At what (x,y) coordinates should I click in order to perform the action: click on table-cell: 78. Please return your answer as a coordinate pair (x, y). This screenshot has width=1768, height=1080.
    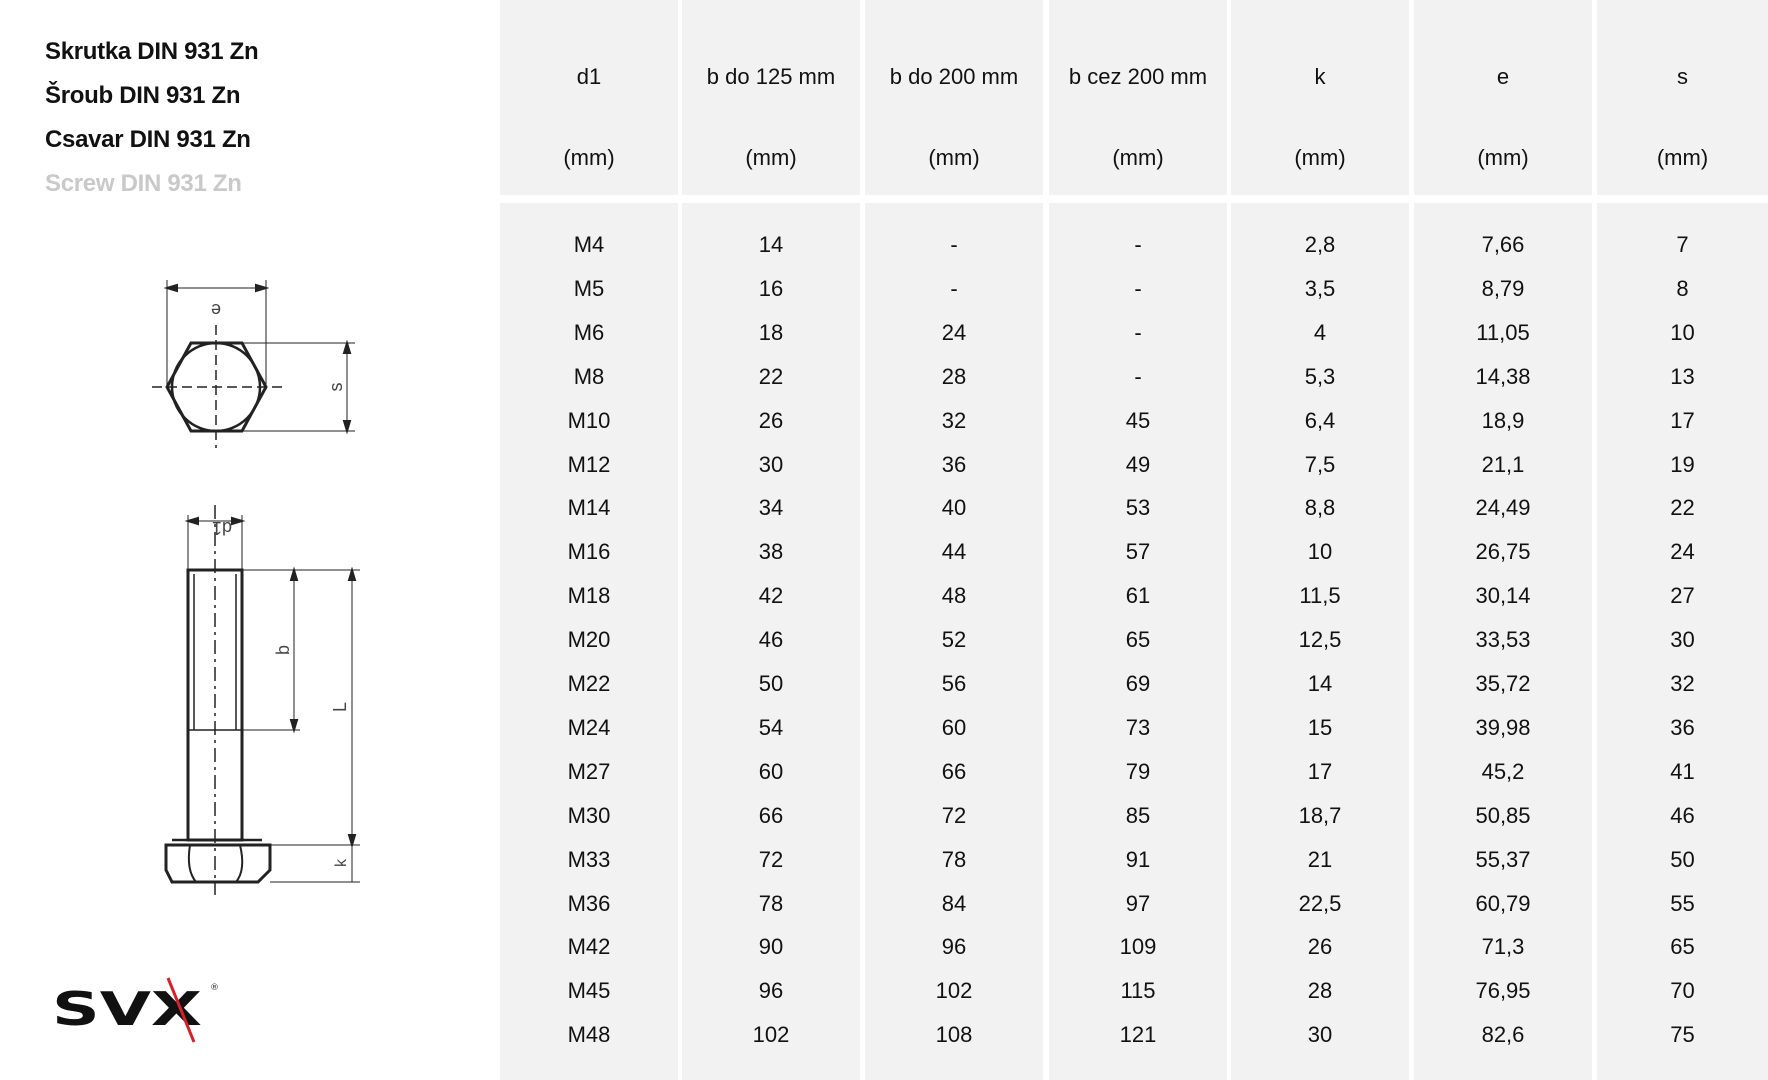
    Looking at the image, I should click on (954, 859).